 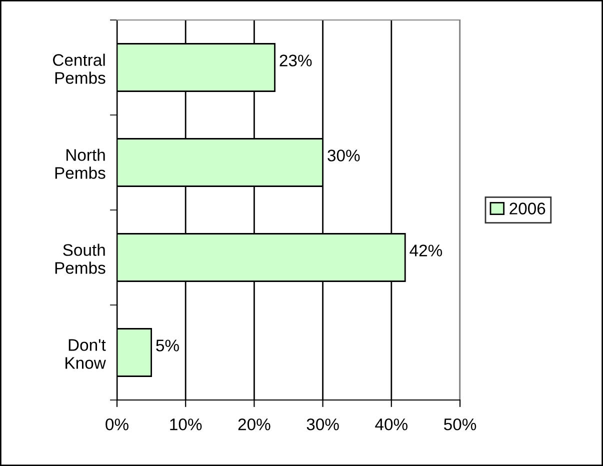 What do you see at coordinates (460, 424) in the screenshot?
I see `x-tick-label: 50%` at bounding box center [460, 424].